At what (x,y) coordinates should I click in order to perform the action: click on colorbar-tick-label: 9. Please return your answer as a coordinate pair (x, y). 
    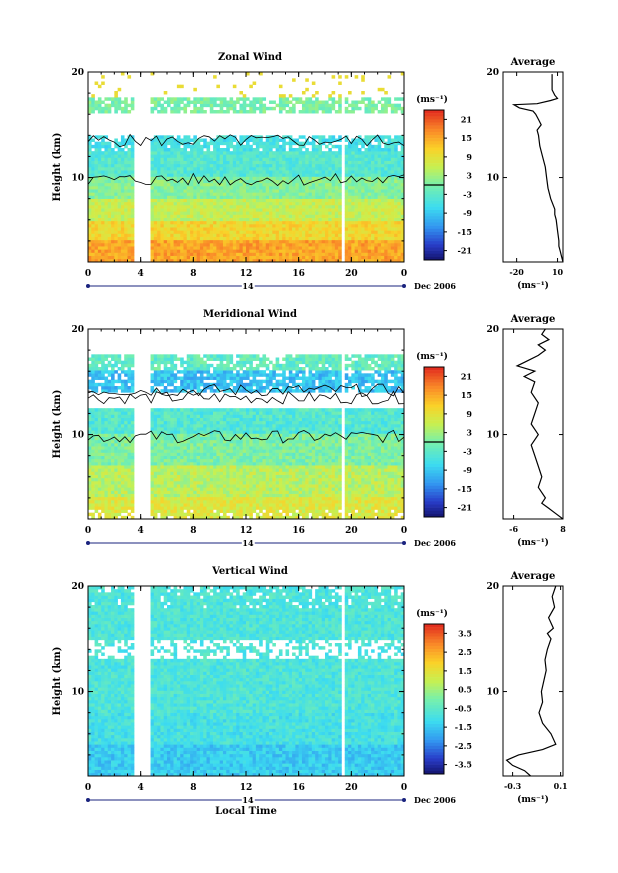
    Looking at the image, I should click on (469, 157).